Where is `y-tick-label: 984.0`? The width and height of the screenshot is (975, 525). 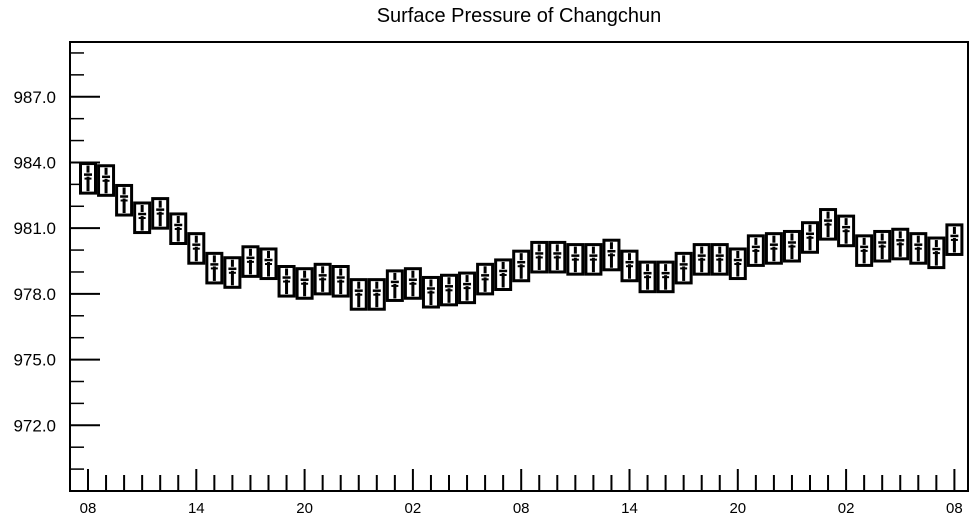
y-tick-label: 984.0 is located at coordinates (34, 162).